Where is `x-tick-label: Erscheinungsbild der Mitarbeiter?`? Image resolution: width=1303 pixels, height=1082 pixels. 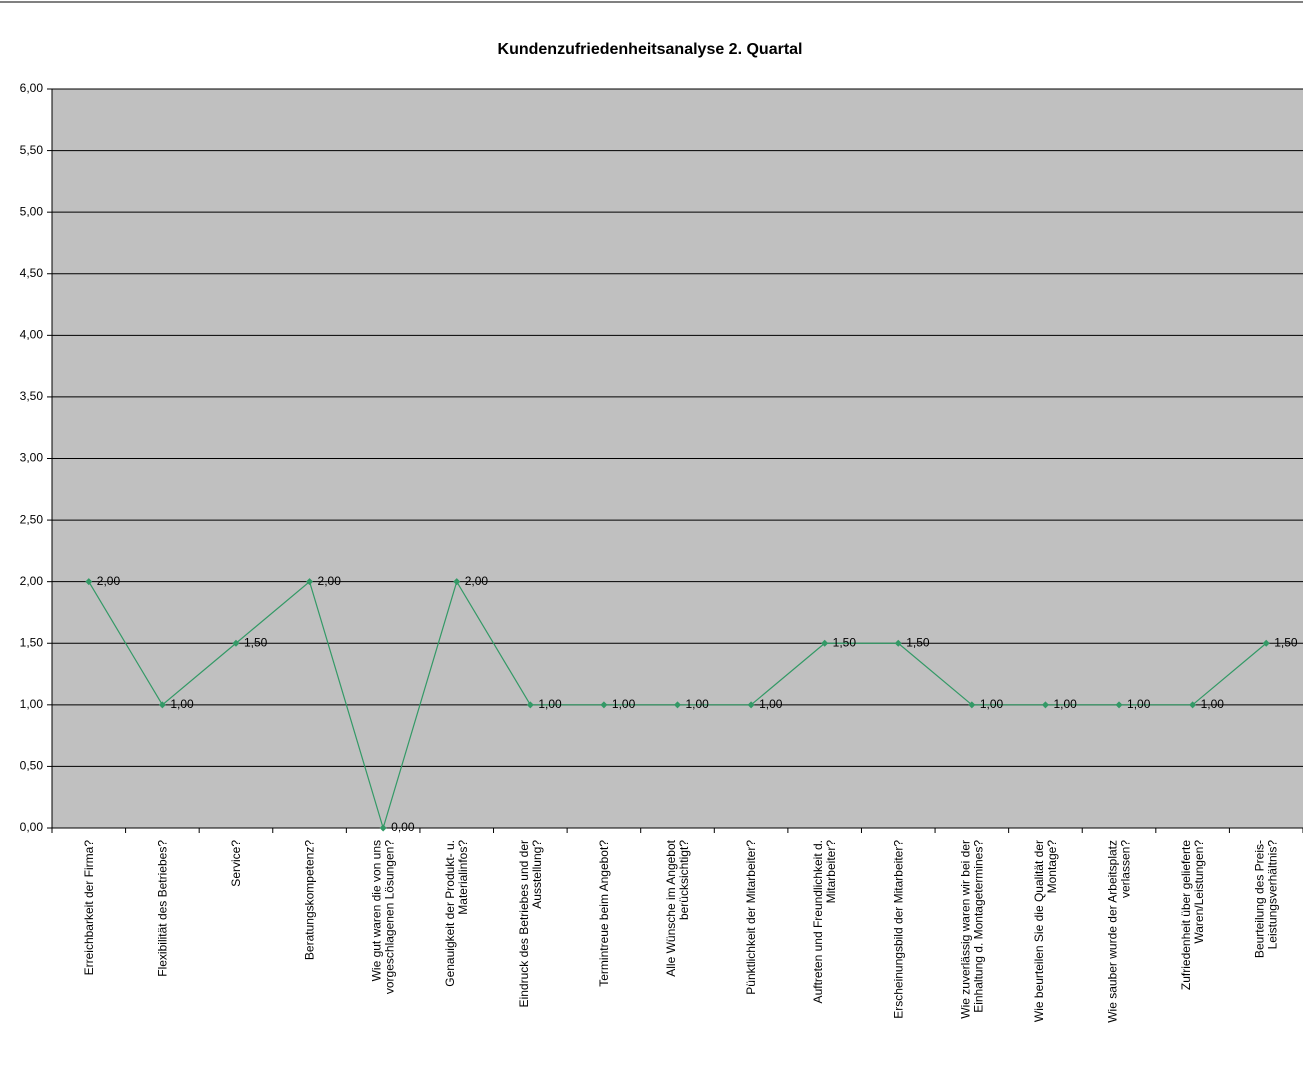
x-tick-label: Erscheinungsbild der Mitarbeiter? is located at coordinates (898, 929).